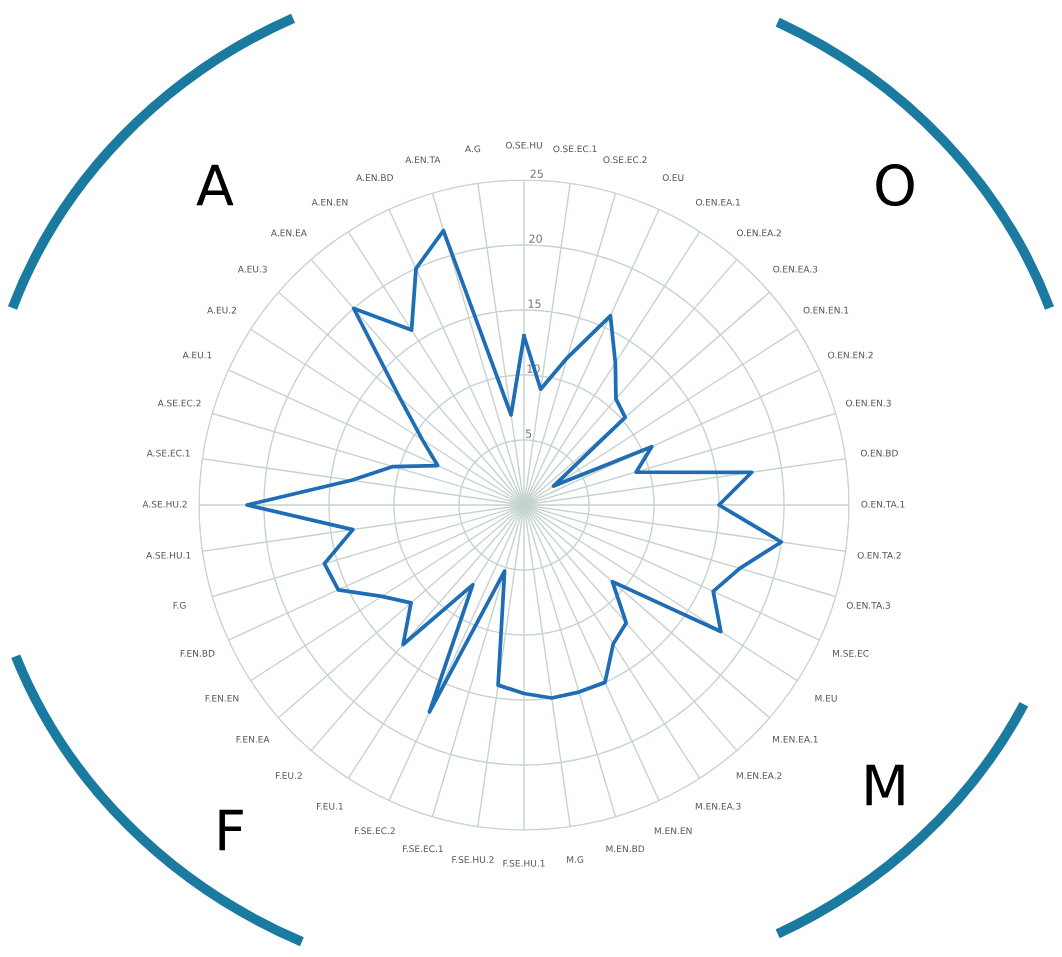 The height and width of the screenshot is (957, 1062). Describe the element at coordinates (252, 269) in the screenshot. I see `spoke-label: A.EU.3` at that location.